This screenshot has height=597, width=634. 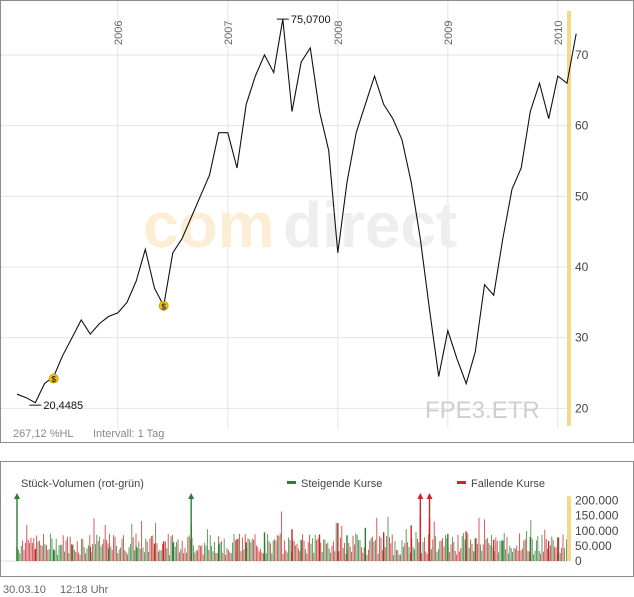 I want to click on watermark-direct: direct, so click(x=370, y=225).